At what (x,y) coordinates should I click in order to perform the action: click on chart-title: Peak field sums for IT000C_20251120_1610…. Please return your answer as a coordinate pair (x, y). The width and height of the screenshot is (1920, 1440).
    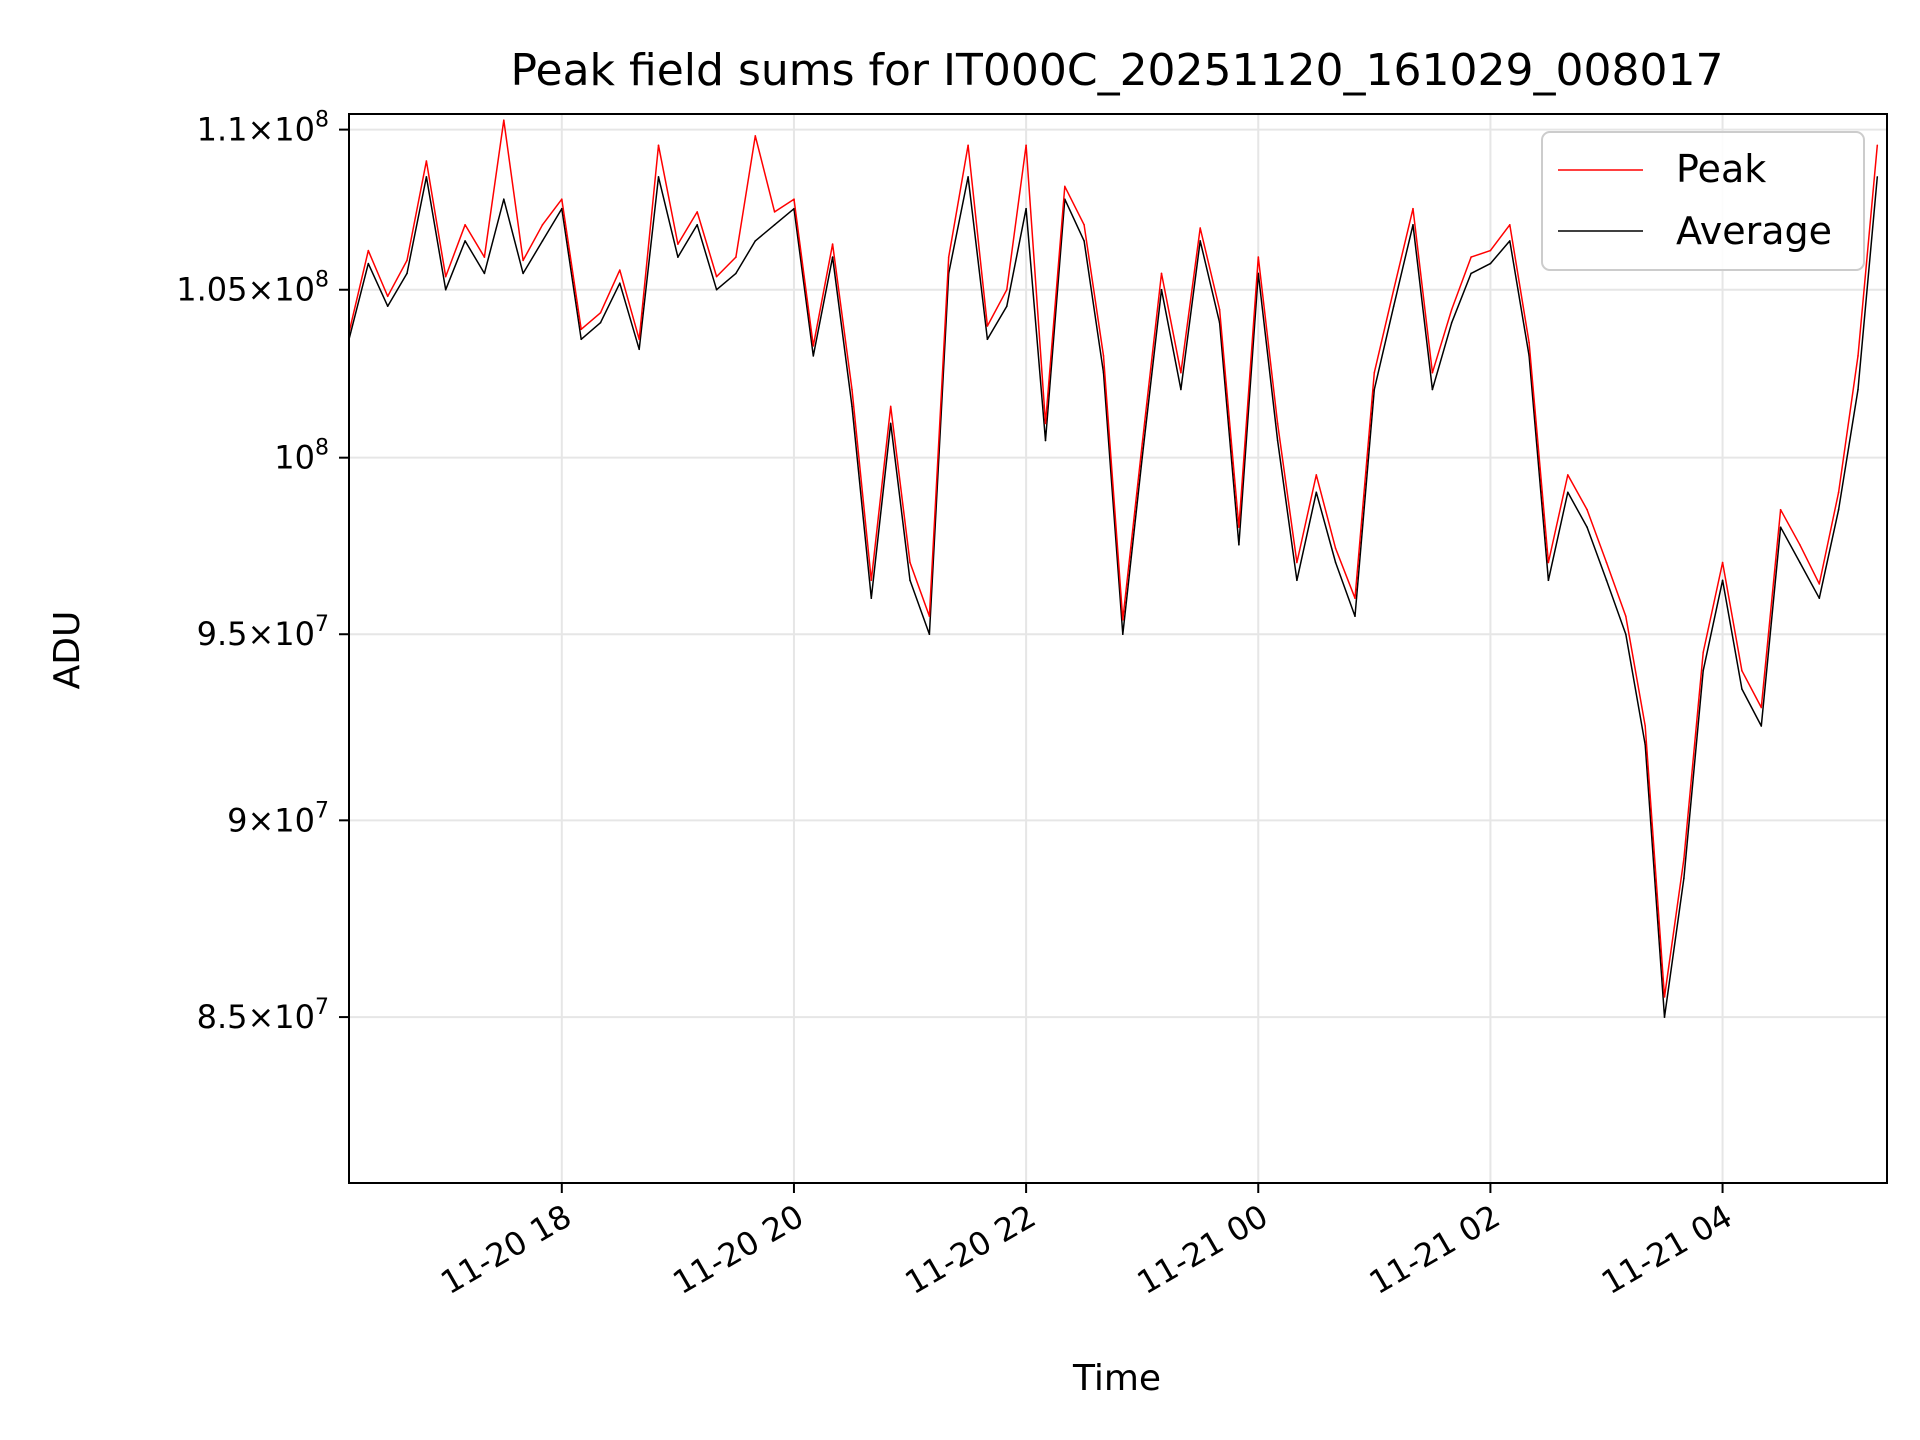
    Looking at the image, I should click on (1117, 70).